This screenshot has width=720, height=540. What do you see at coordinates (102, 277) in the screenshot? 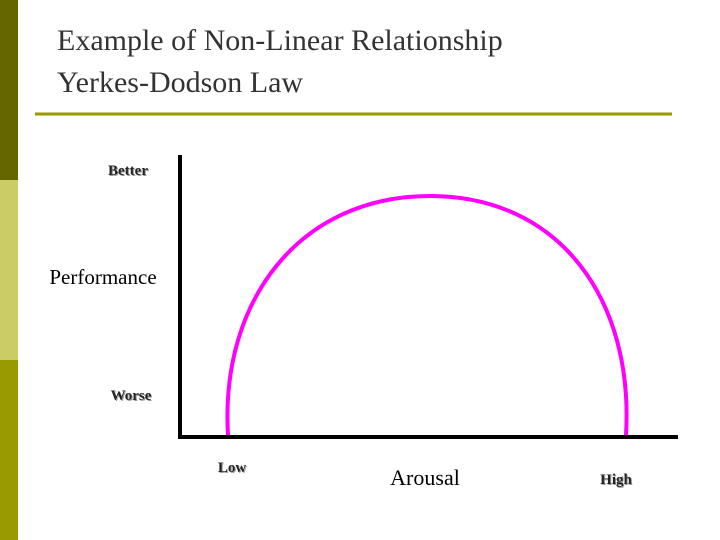
I see `y-axis-label: Performance` at bounding box center [102, 277].